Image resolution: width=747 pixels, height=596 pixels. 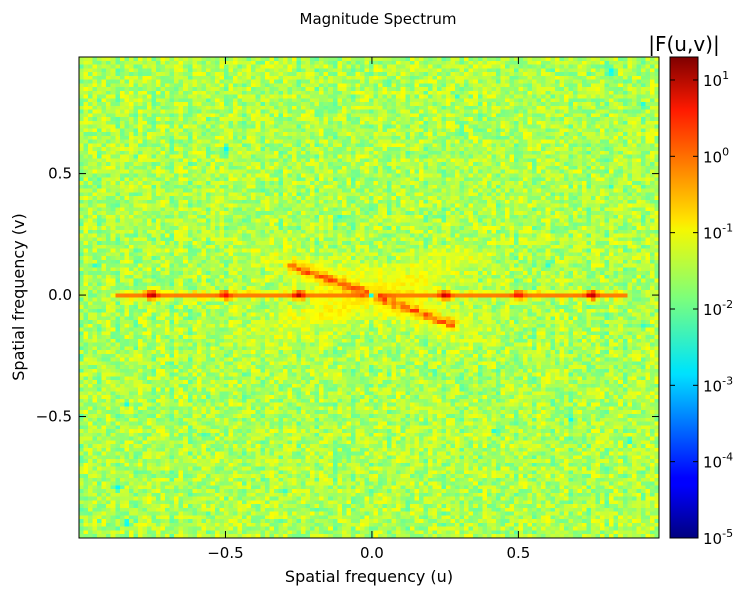 What do you see at coordinates (718, 308) in the screenshot?
I see `colorbar-tick-label: 10⁻²` at bounding box center [718, 308].